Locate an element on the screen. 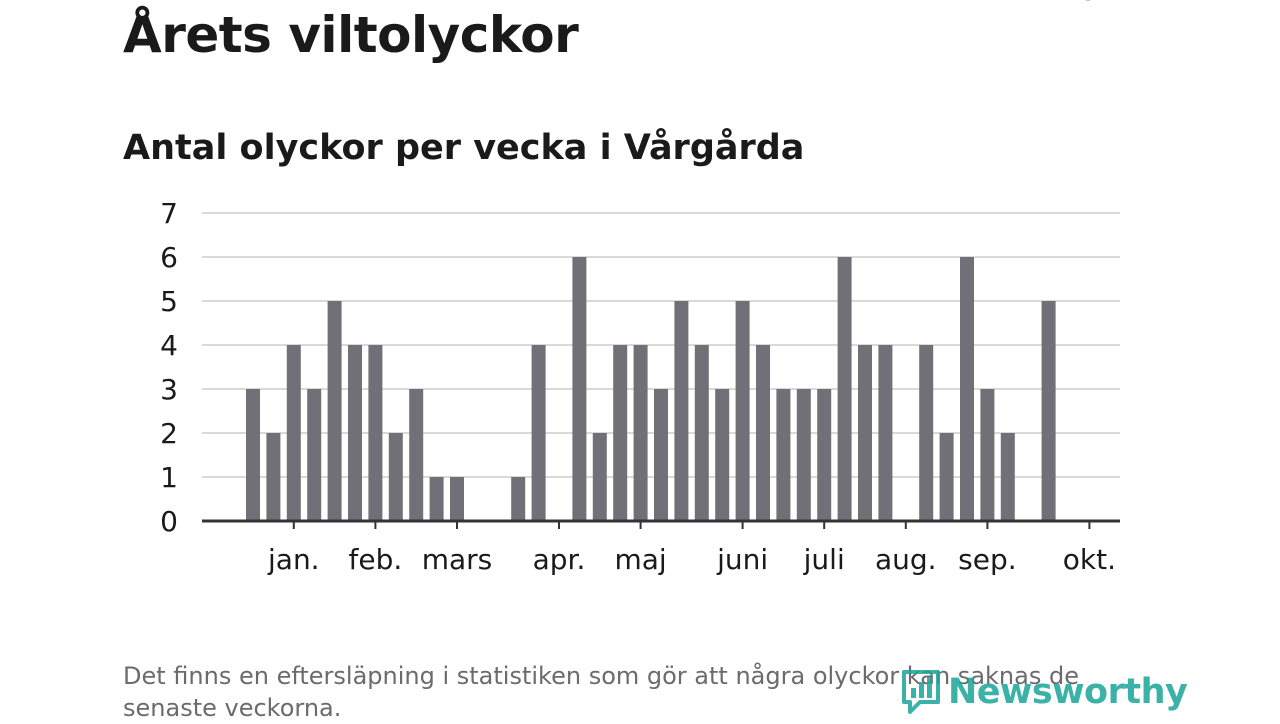 The image size is (1280, 724). x-tick-label-juni: juni is located at coordinates (742, 559).